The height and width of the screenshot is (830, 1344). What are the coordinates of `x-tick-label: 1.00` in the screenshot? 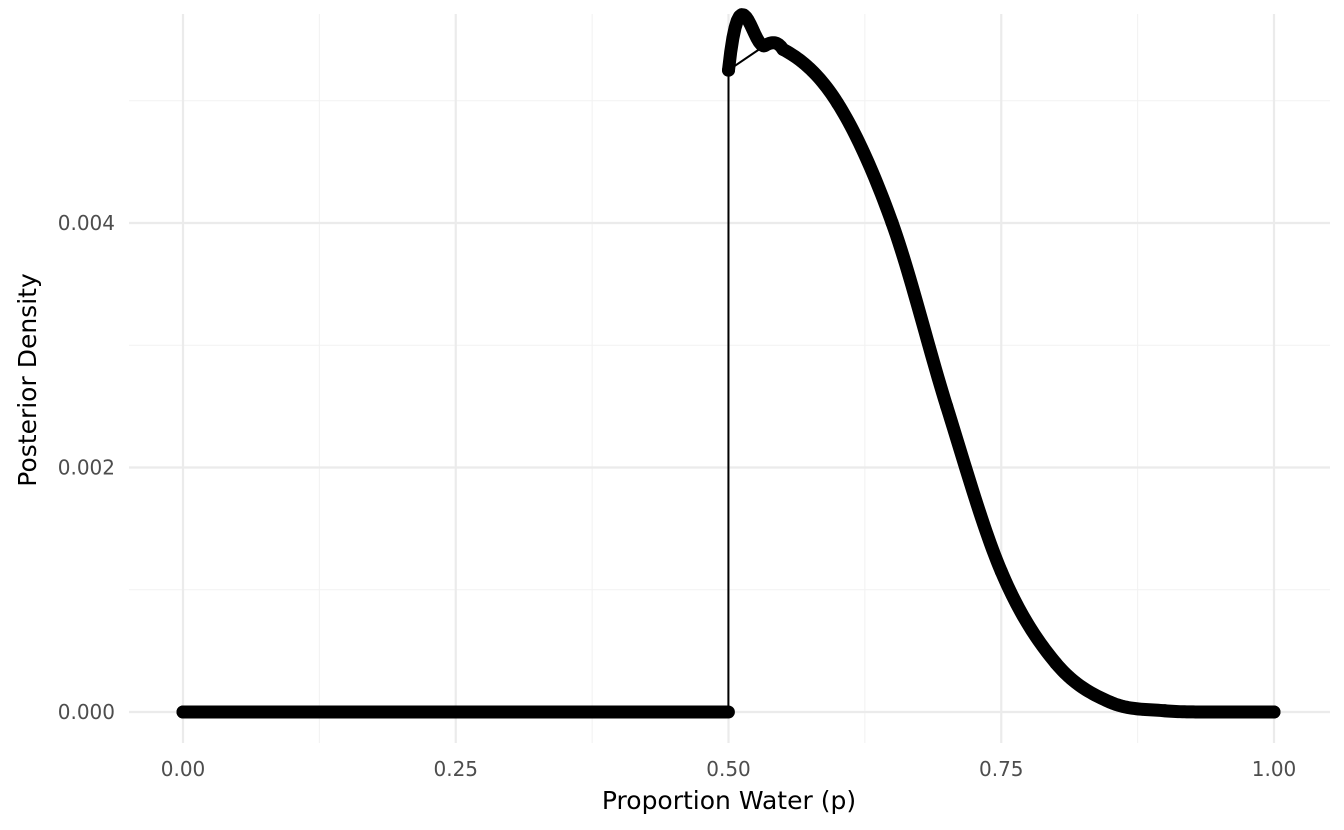 It's located at (1274, 769).